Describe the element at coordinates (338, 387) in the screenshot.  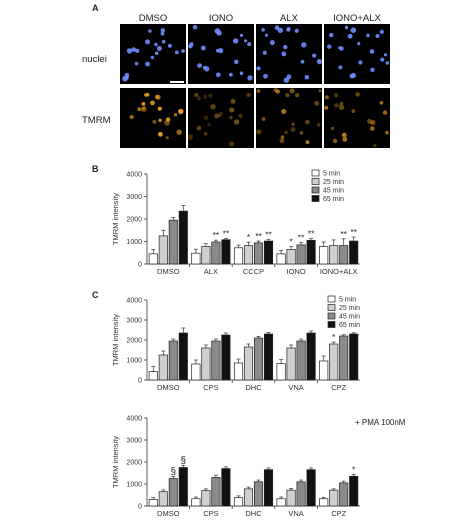
I see `x-tick-label: CPZ` at that location.